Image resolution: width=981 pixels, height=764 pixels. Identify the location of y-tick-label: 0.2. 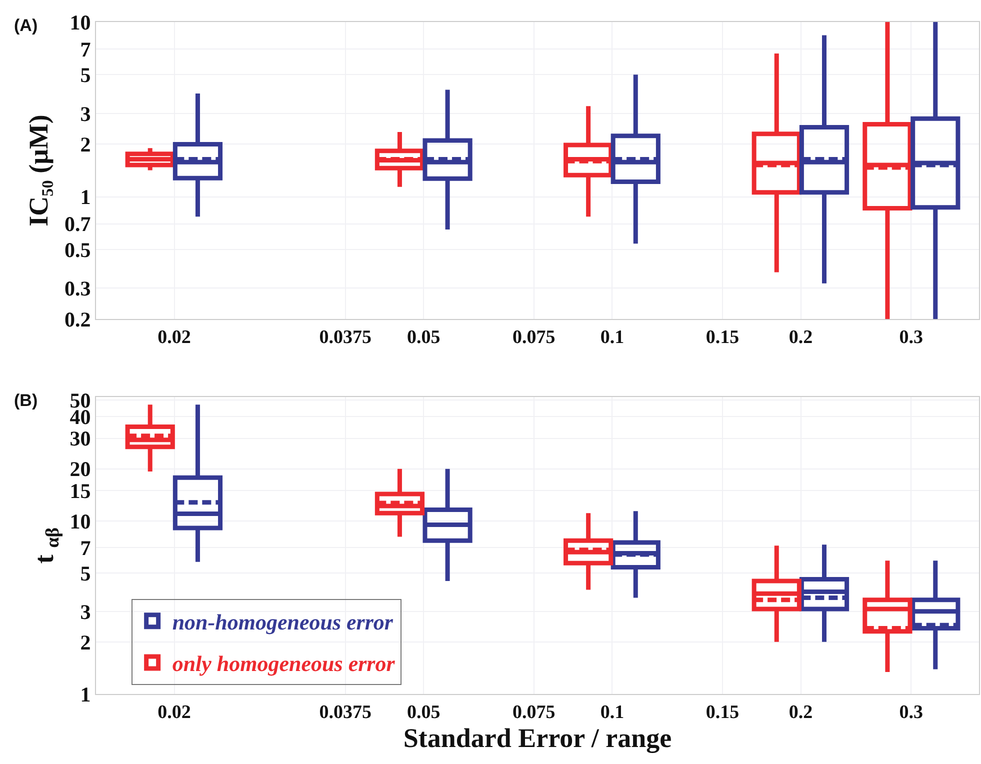
(77, 319).